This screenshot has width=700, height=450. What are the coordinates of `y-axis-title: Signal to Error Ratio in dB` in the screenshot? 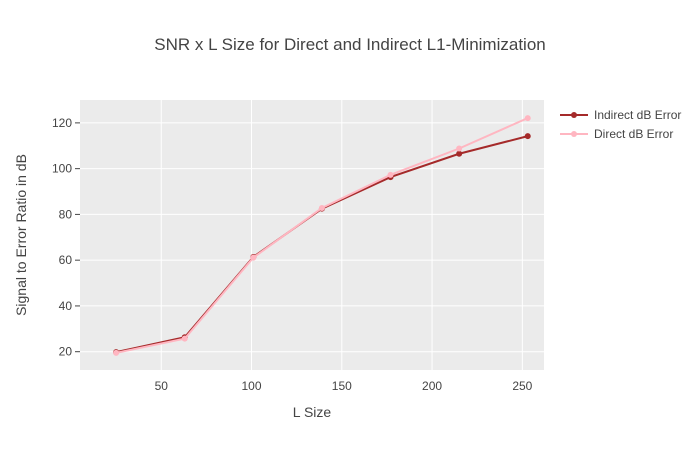 It's located at (21, 235).